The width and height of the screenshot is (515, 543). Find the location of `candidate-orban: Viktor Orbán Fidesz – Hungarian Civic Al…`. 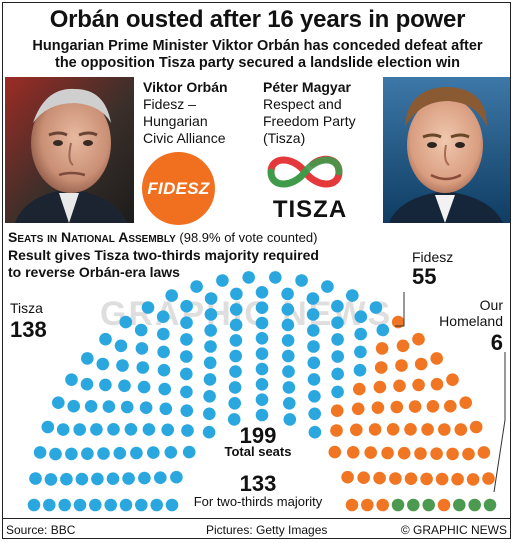

candidate-orban: Viktor Orbán Fidesz – Hungarian Civic Al… is located at coordinates (185, 113).